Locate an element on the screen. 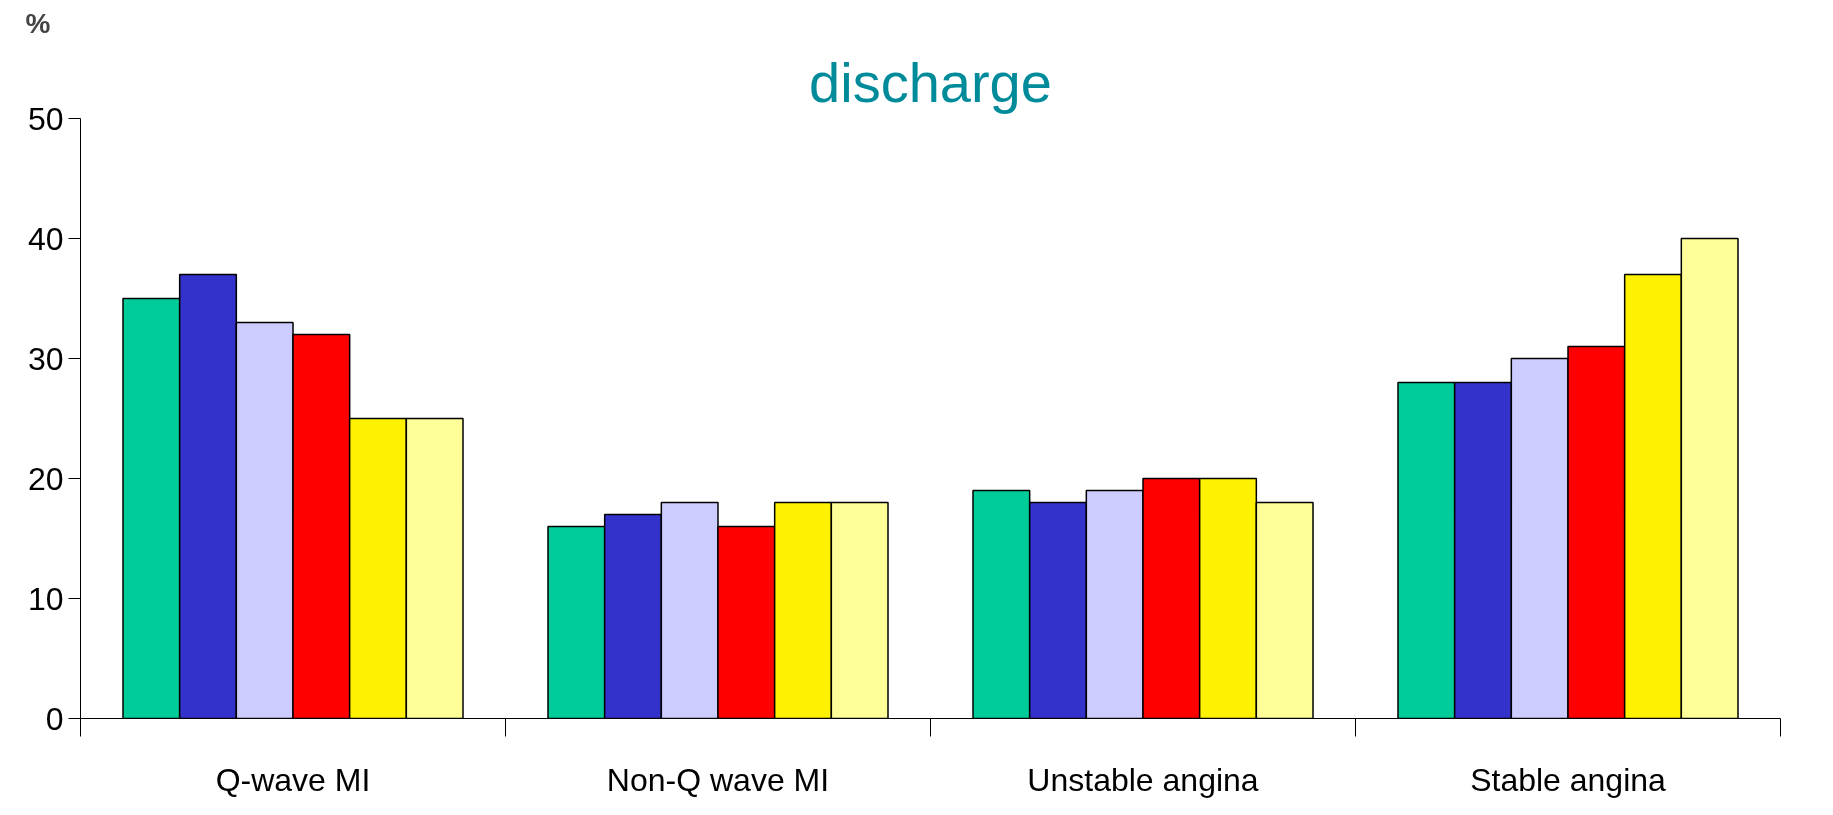 The height and width of the screenshot is (815, 1833). y-tick-label: 10 is located at coordinates (45, 598).